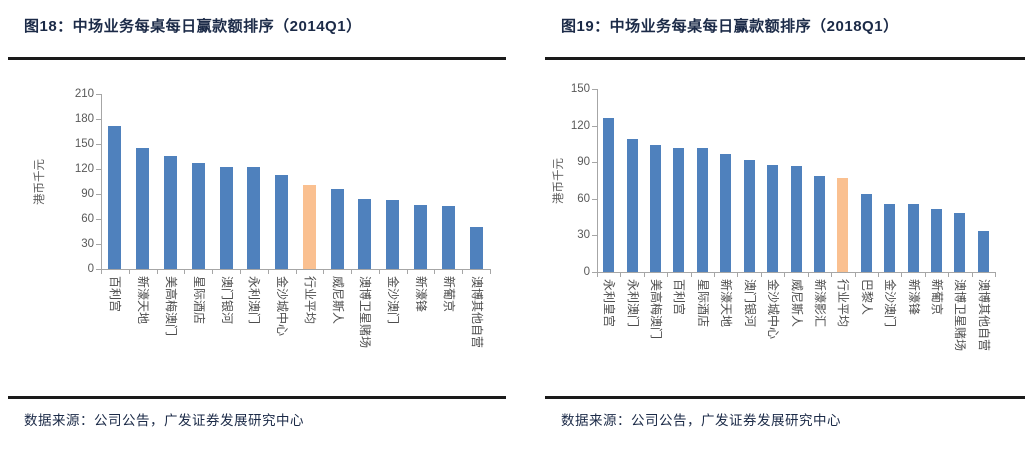 The height and width of the screenshot is (450, 1032). What do you see at coordinates (226, 300) in the screenshot?
I see `x-axis-label: 澳门银河` at bounding box center [226, 300].